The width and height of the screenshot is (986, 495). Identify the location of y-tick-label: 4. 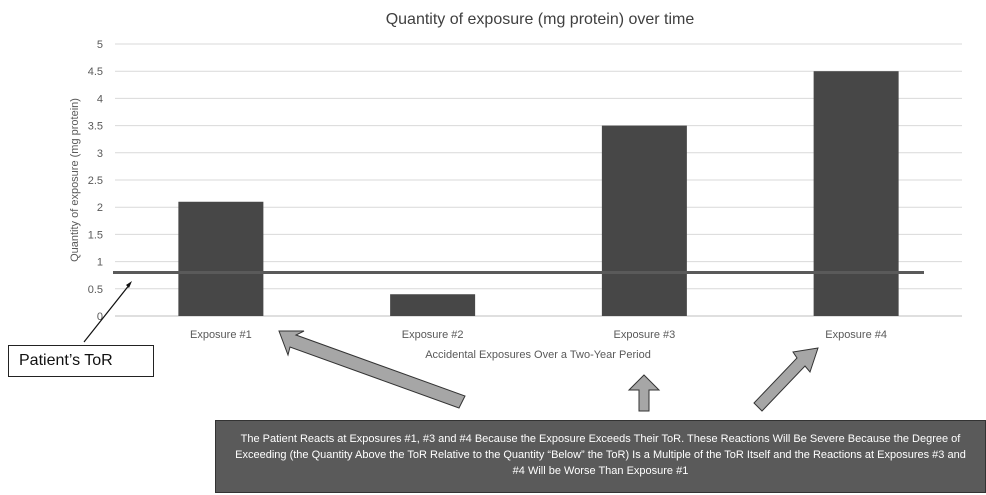
(100, 99).